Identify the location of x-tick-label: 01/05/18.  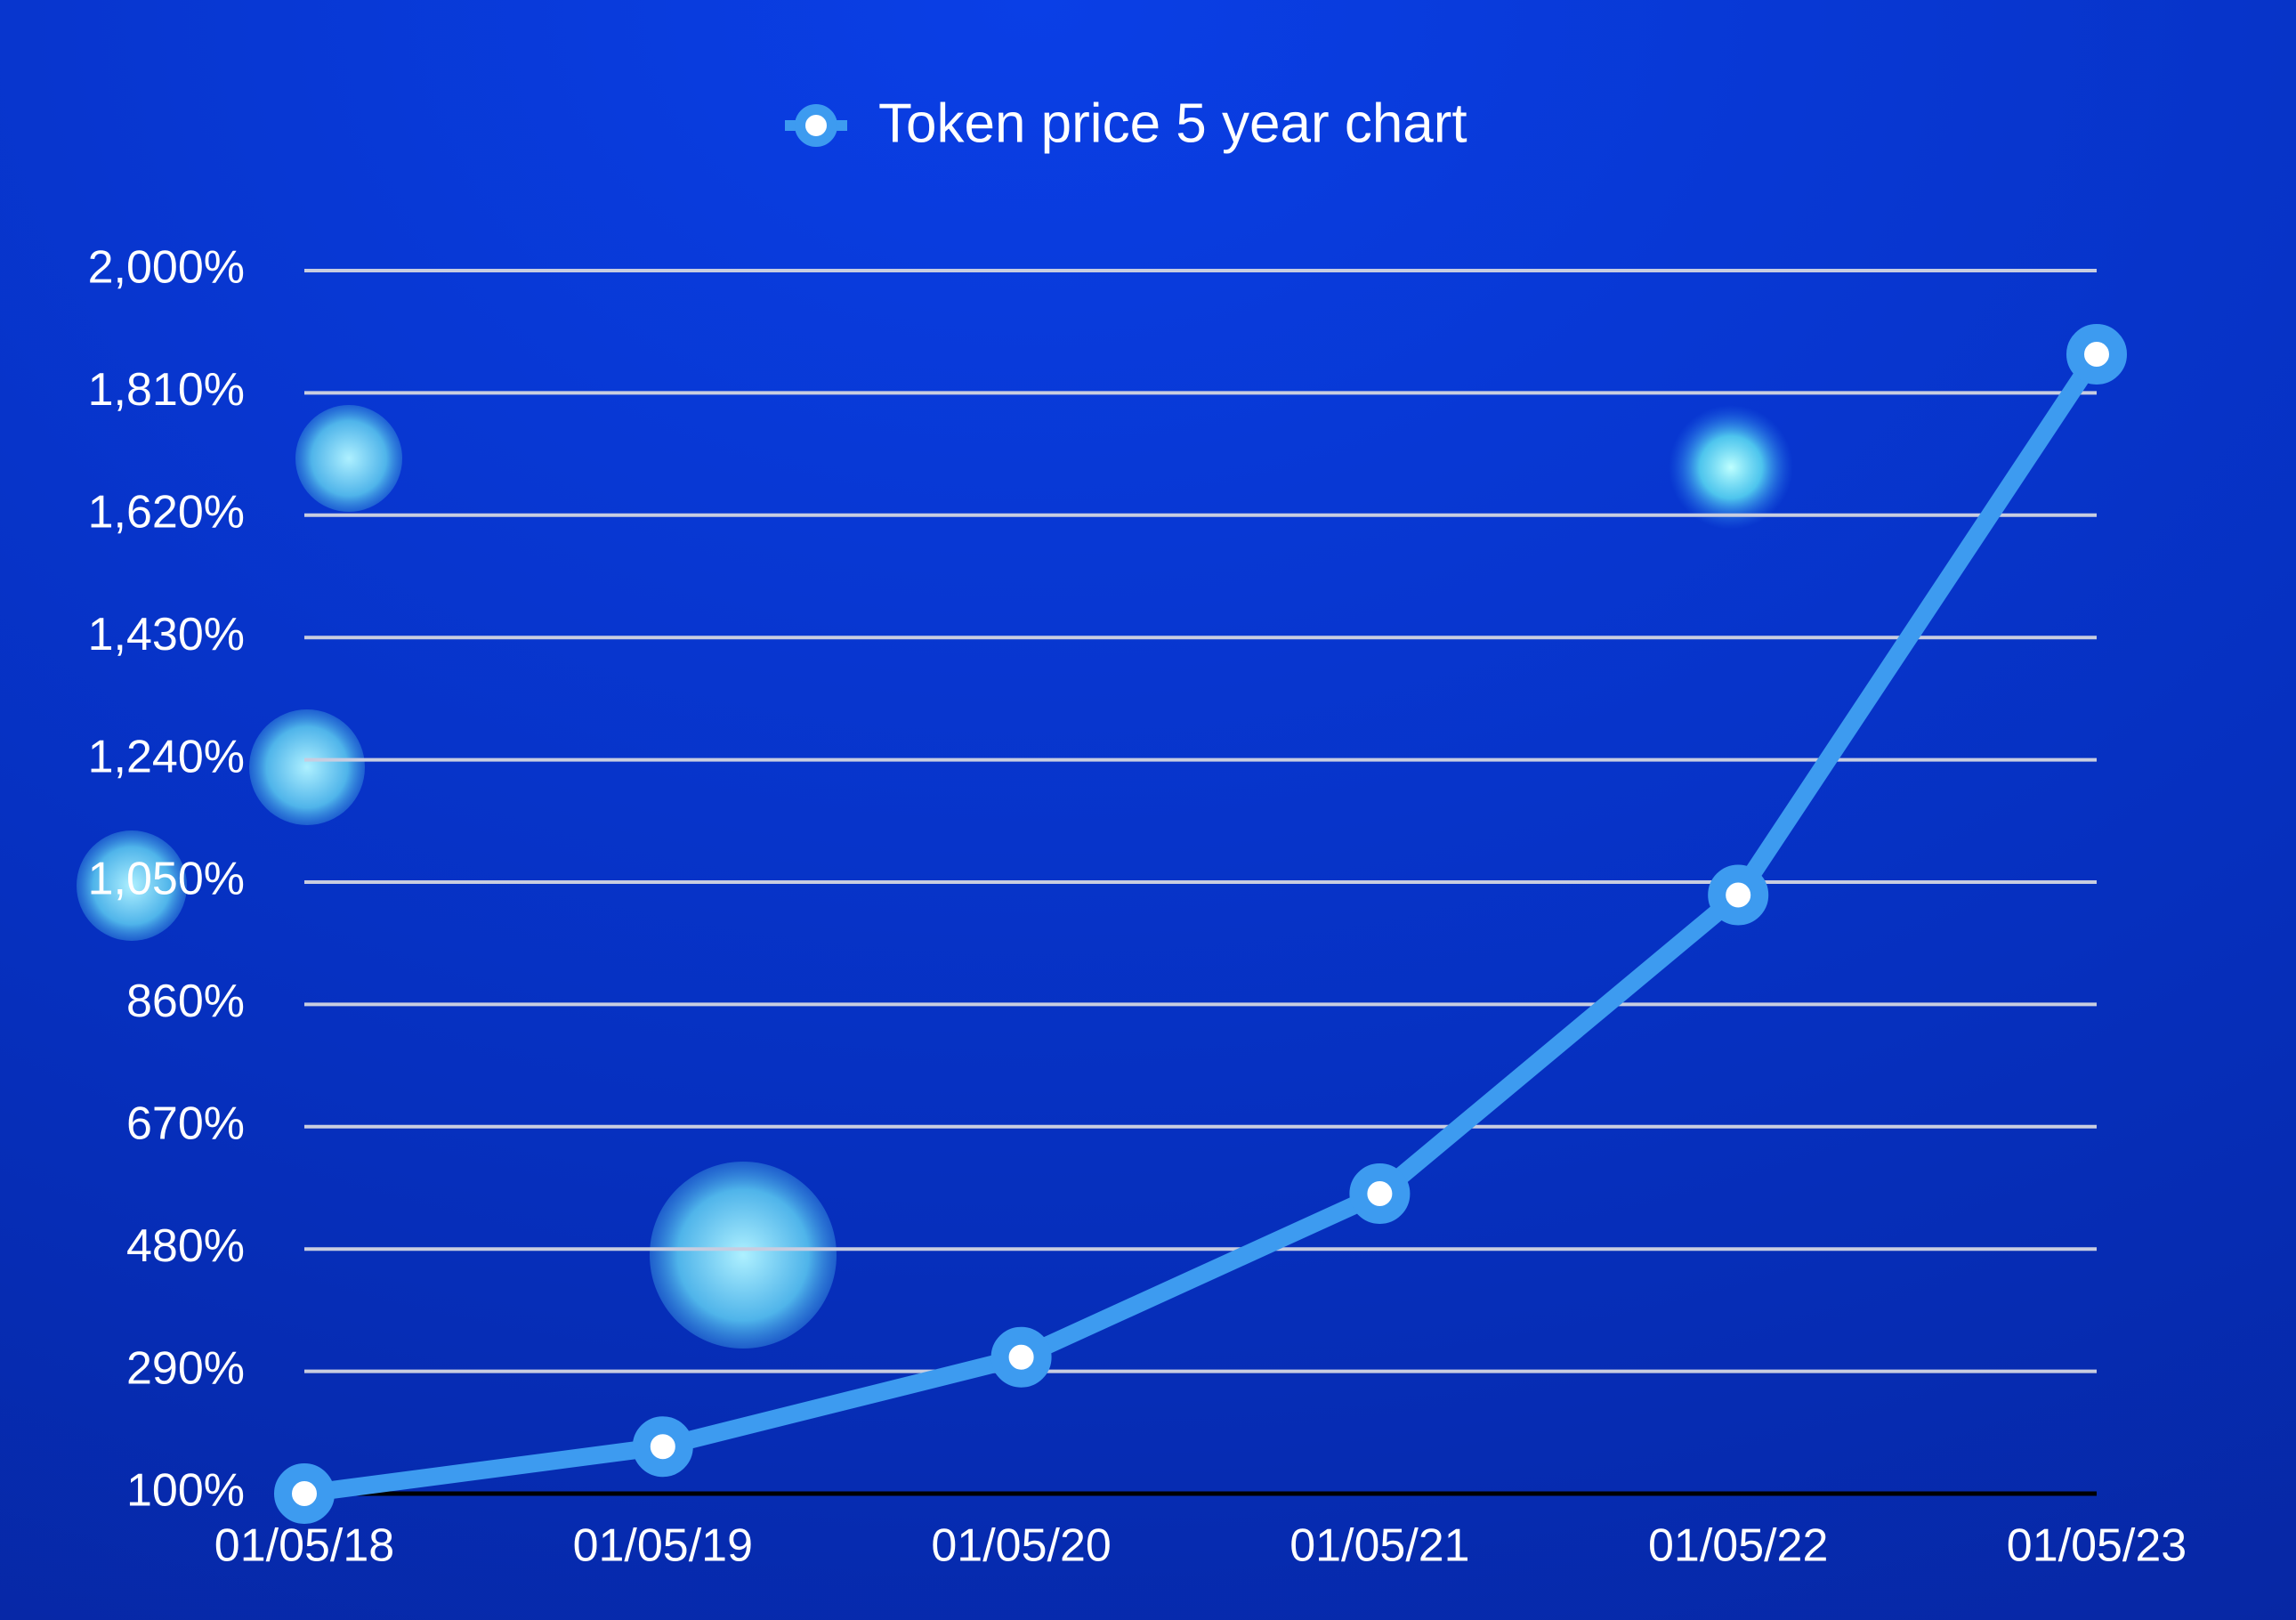
(304, 1546).